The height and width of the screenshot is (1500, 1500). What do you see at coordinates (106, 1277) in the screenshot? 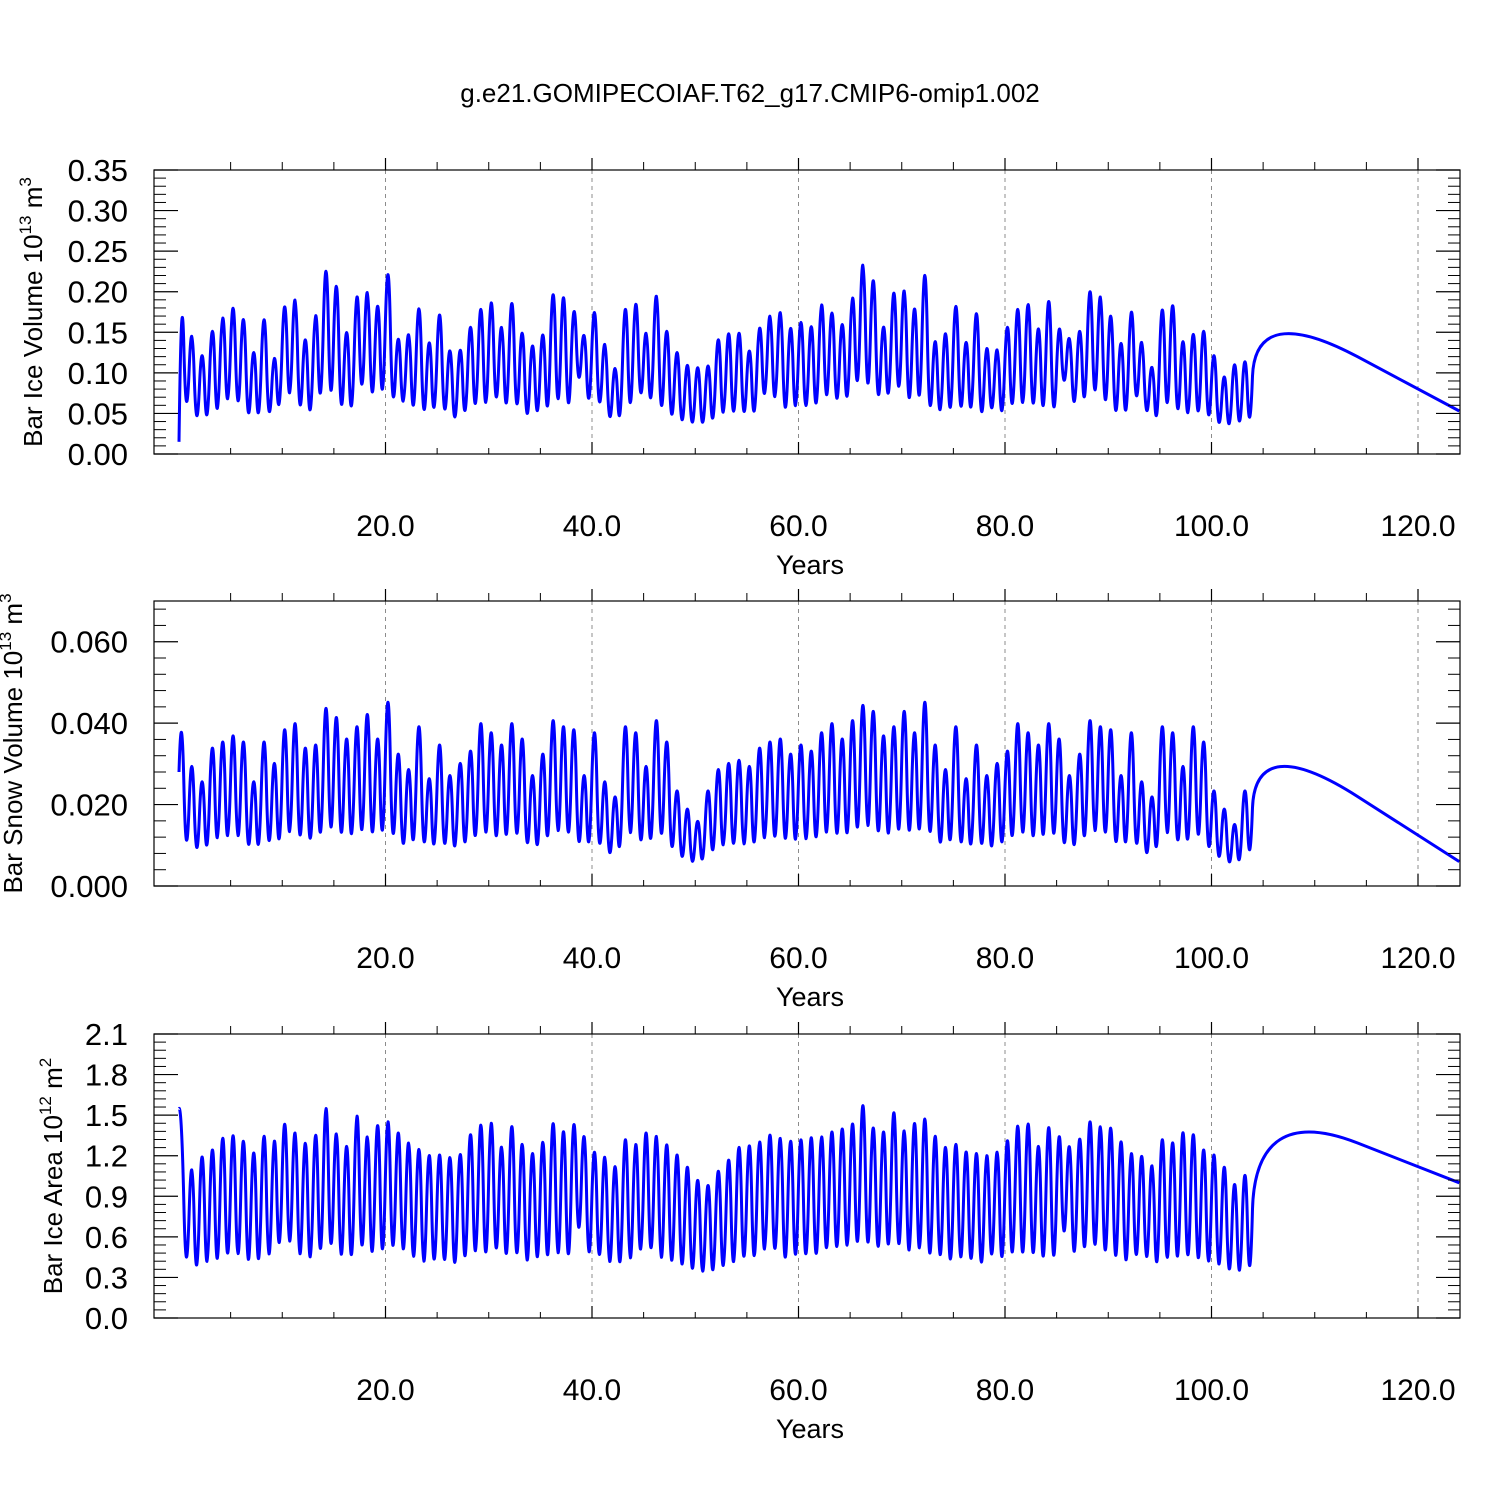
I see `y-tick-label: 0.3` at bounding box center [106, 1277].